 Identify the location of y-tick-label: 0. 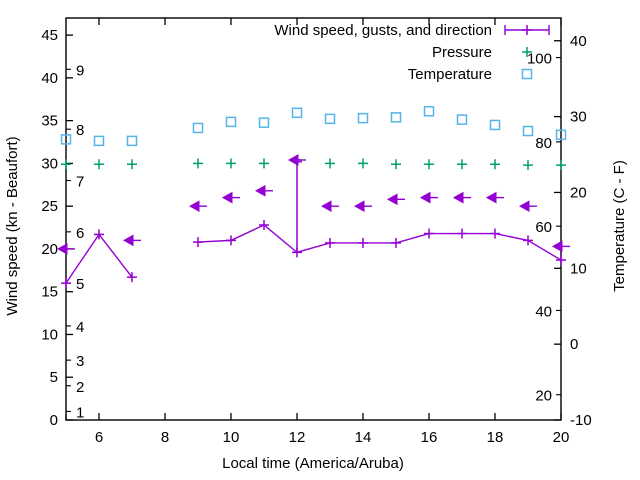
(54, 420).